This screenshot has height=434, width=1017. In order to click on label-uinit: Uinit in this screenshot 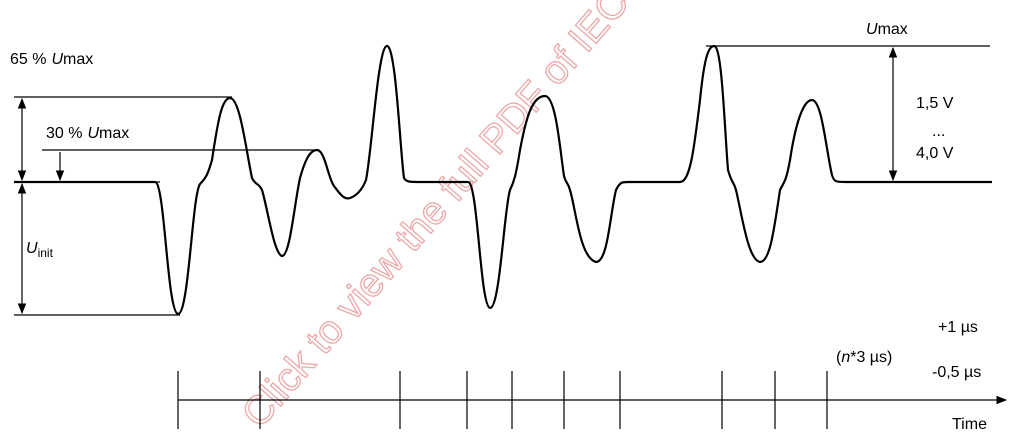, I will do `click(40, 250)`.